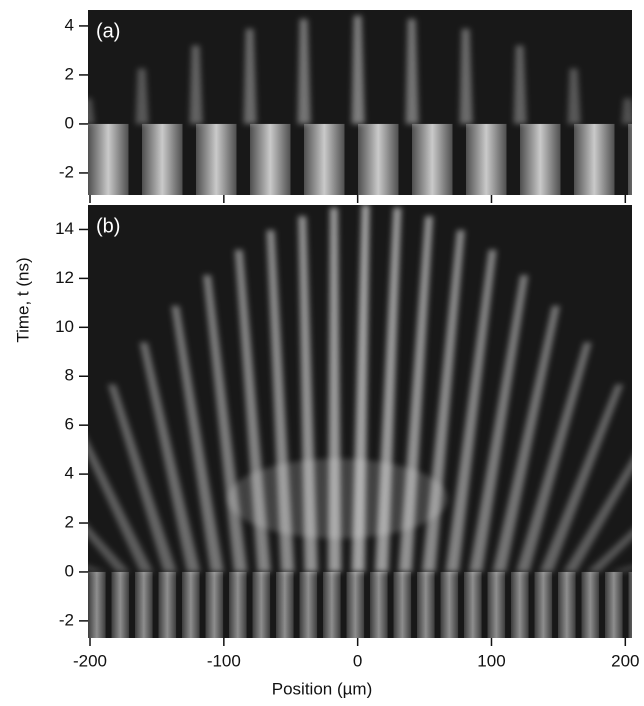 This screenshot has height=706, width=644. Describe the element at coordinates (108, 226) in the screenshot. I see `panel-label: (b)` at that location.